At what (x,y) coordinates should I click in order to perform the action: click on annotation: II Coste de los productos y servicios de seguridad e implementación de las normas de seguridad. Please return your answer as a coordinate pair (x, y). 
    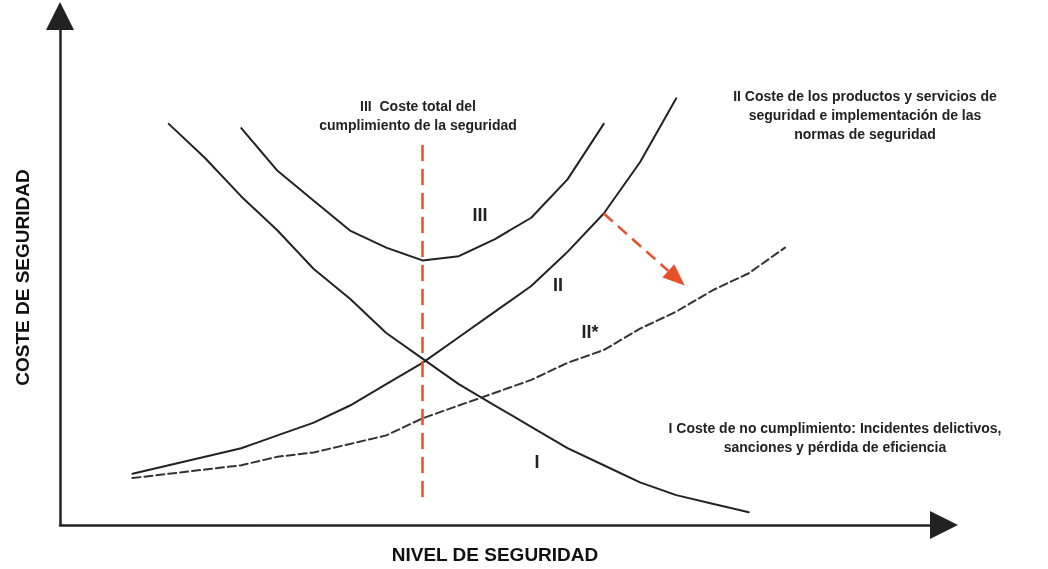
    Looking at the image, I should click on (865, 115).